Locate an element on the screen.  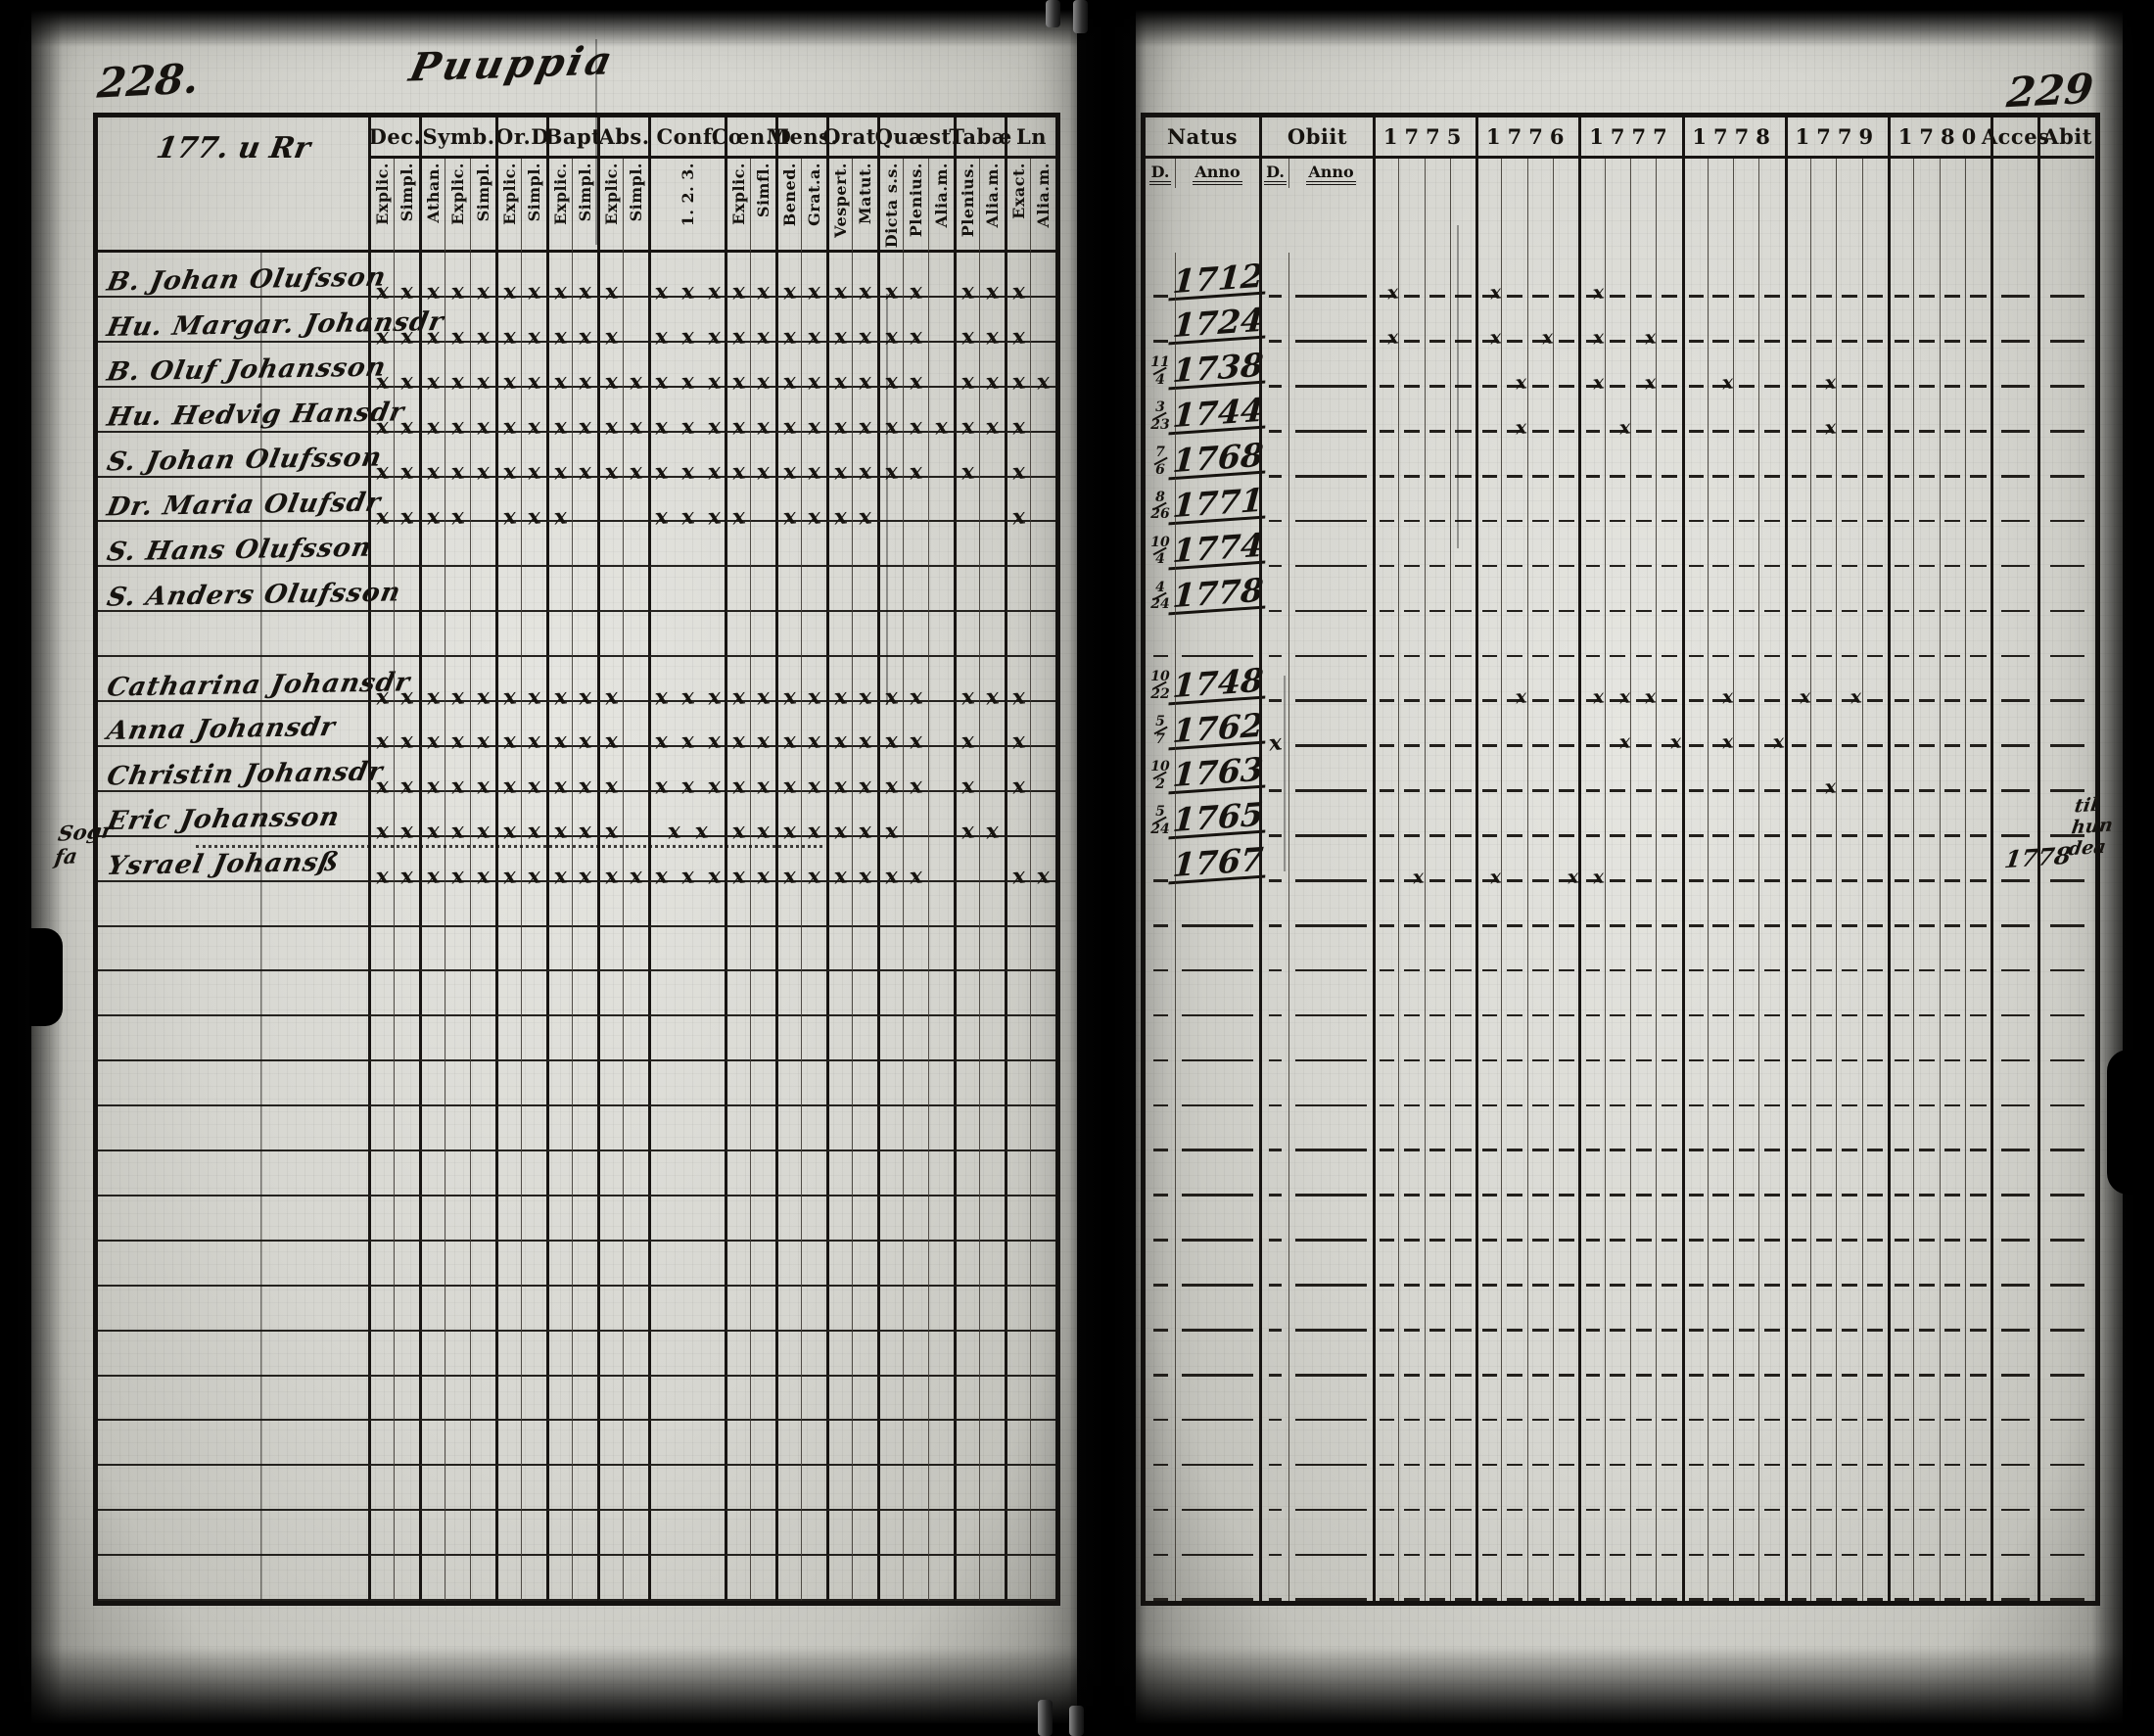
margin-note-left: Sogr fa is located at coordinates (84, 844).